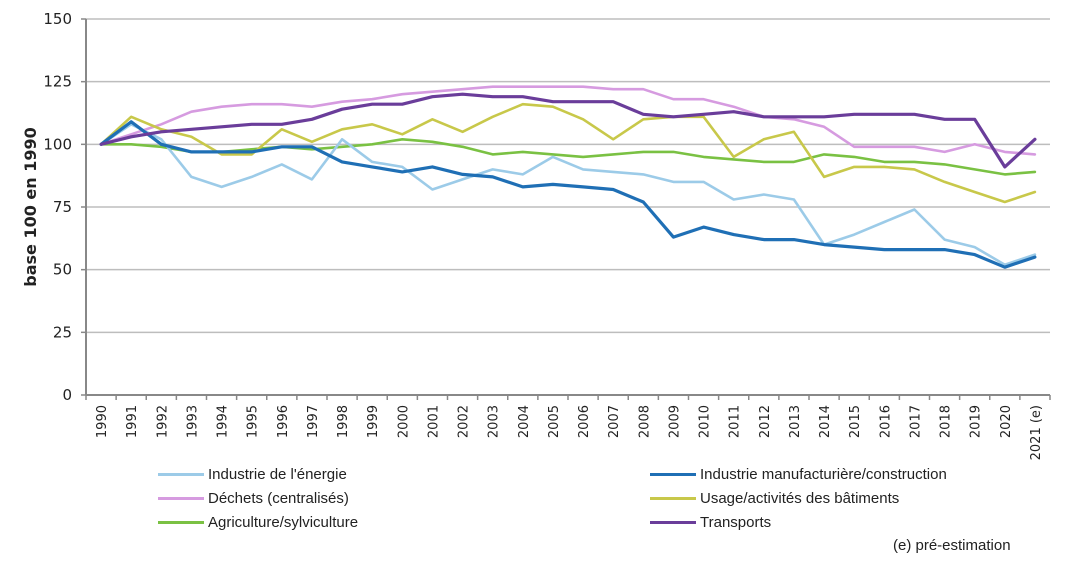 Image resolution: width=1082 pixels, height=573 pixels. Describe the element at coordinates (343, 421) in the screenshot. I see `x-tick-label: 1998` at that location.